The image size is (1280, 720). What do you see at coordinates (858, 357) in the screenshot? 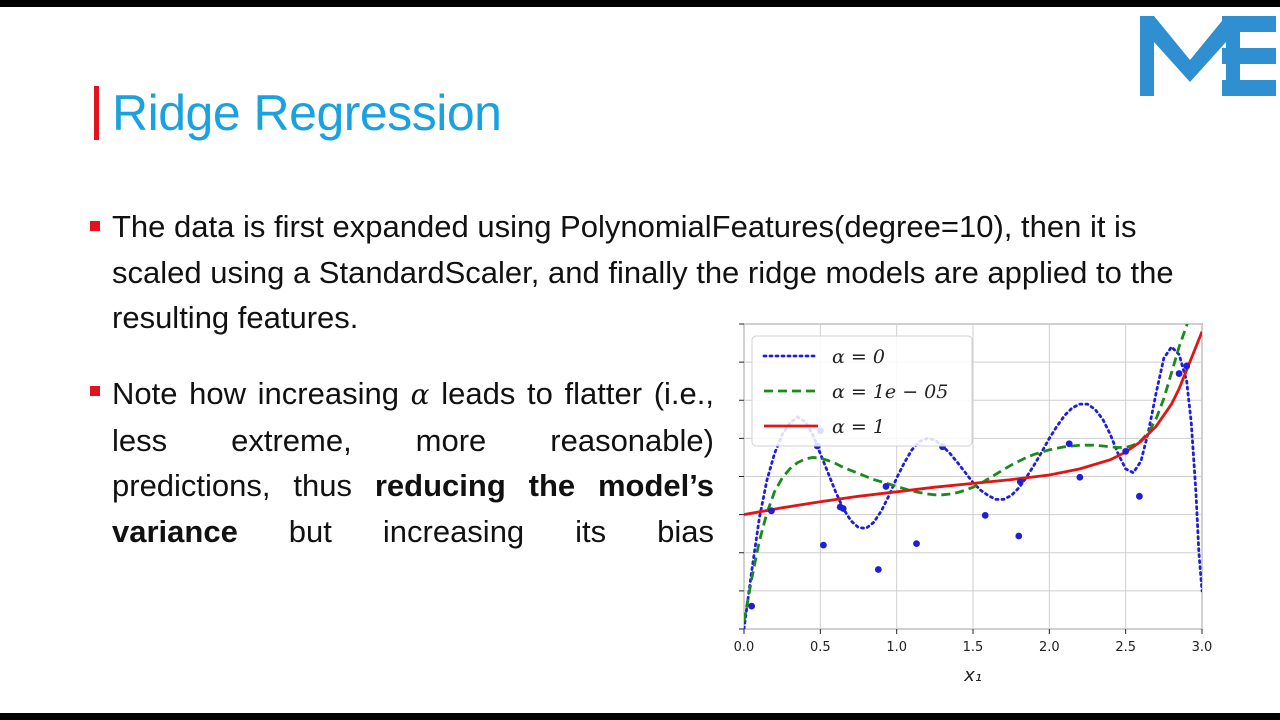
I see `legend-label-1: α = 0` at bounding box center [858, 357].